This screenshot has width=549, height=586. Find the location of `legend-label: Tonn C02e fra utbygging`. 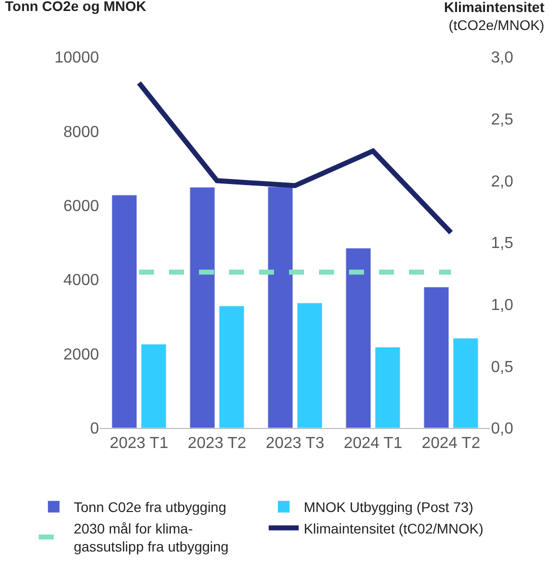

legend-label: Tonn C02e fra utbygging is located at coordinates (150, 507).